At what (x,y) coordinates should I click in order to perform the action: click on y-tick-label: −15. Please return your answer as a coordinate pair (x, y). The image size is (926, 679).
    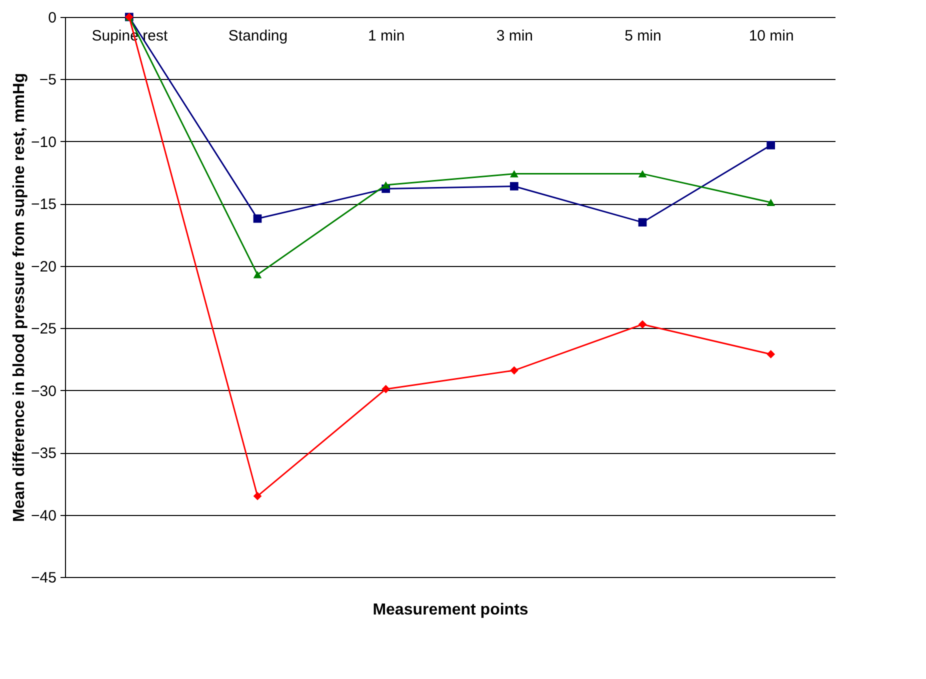
    Looking at the image, I should click on (43, 205).